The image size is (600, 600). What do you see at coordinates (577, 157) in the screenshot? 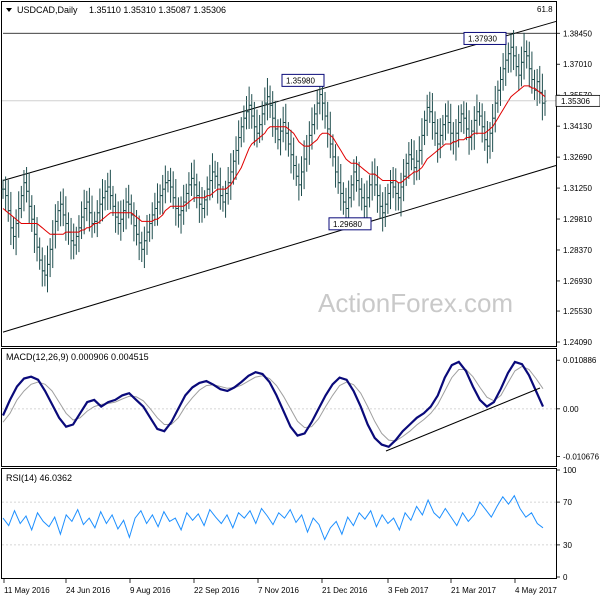
I see `price-tick-label: 1.32690` at bounding box center [577, 157].